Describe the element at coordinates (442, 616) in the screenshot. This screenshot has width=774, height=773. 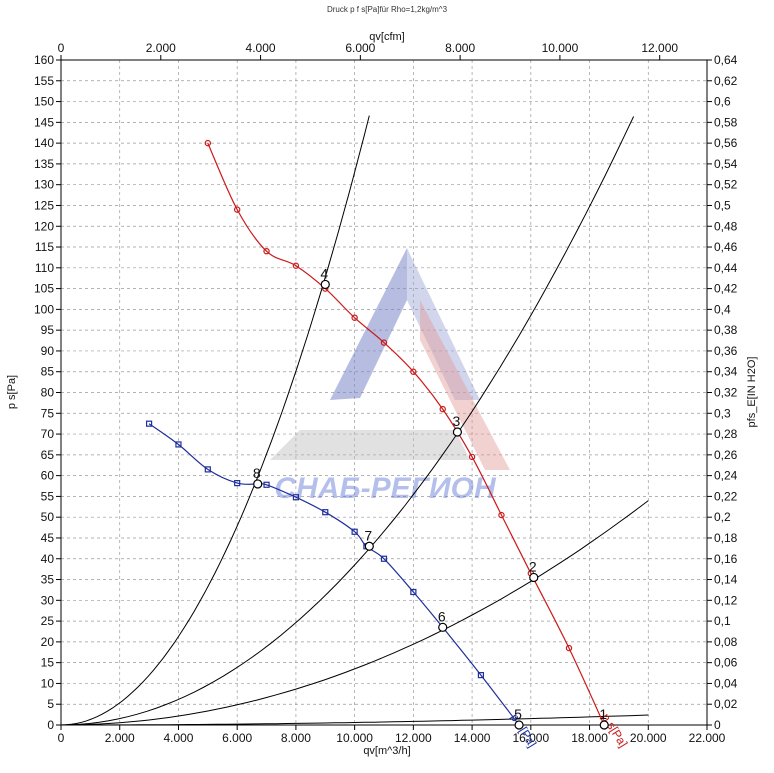
I see `operating-point-label: 6` at that location.